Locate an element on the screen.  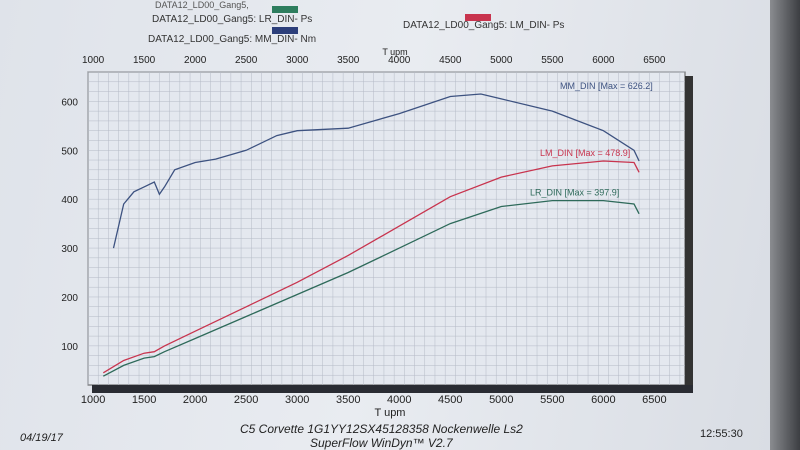
x-tick-label-bottom: 1500 is located at coordinates (144, 400).